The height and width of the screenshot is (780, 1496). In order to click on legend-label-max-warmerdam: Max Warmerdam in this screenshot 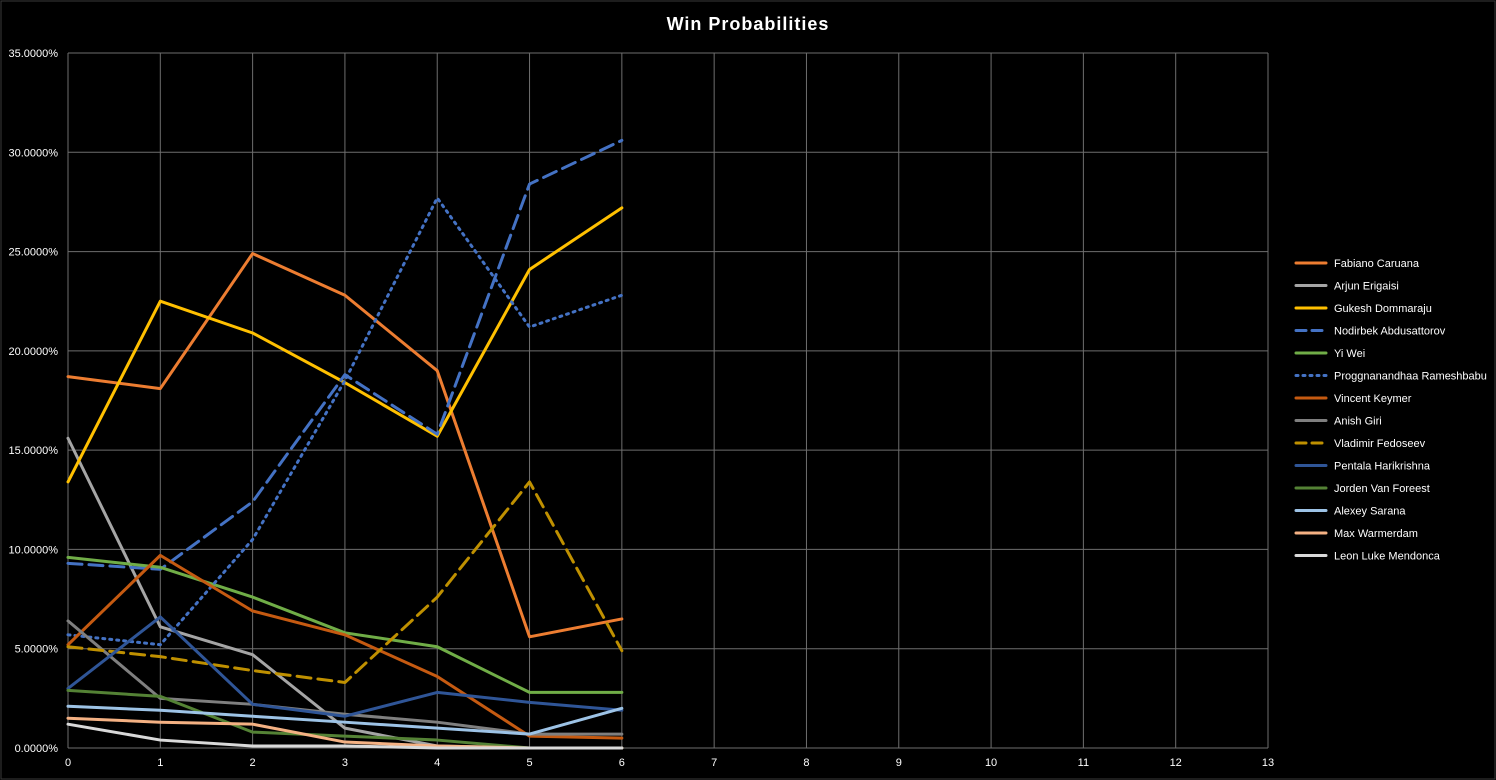, I will do `click(1376, 534)`.